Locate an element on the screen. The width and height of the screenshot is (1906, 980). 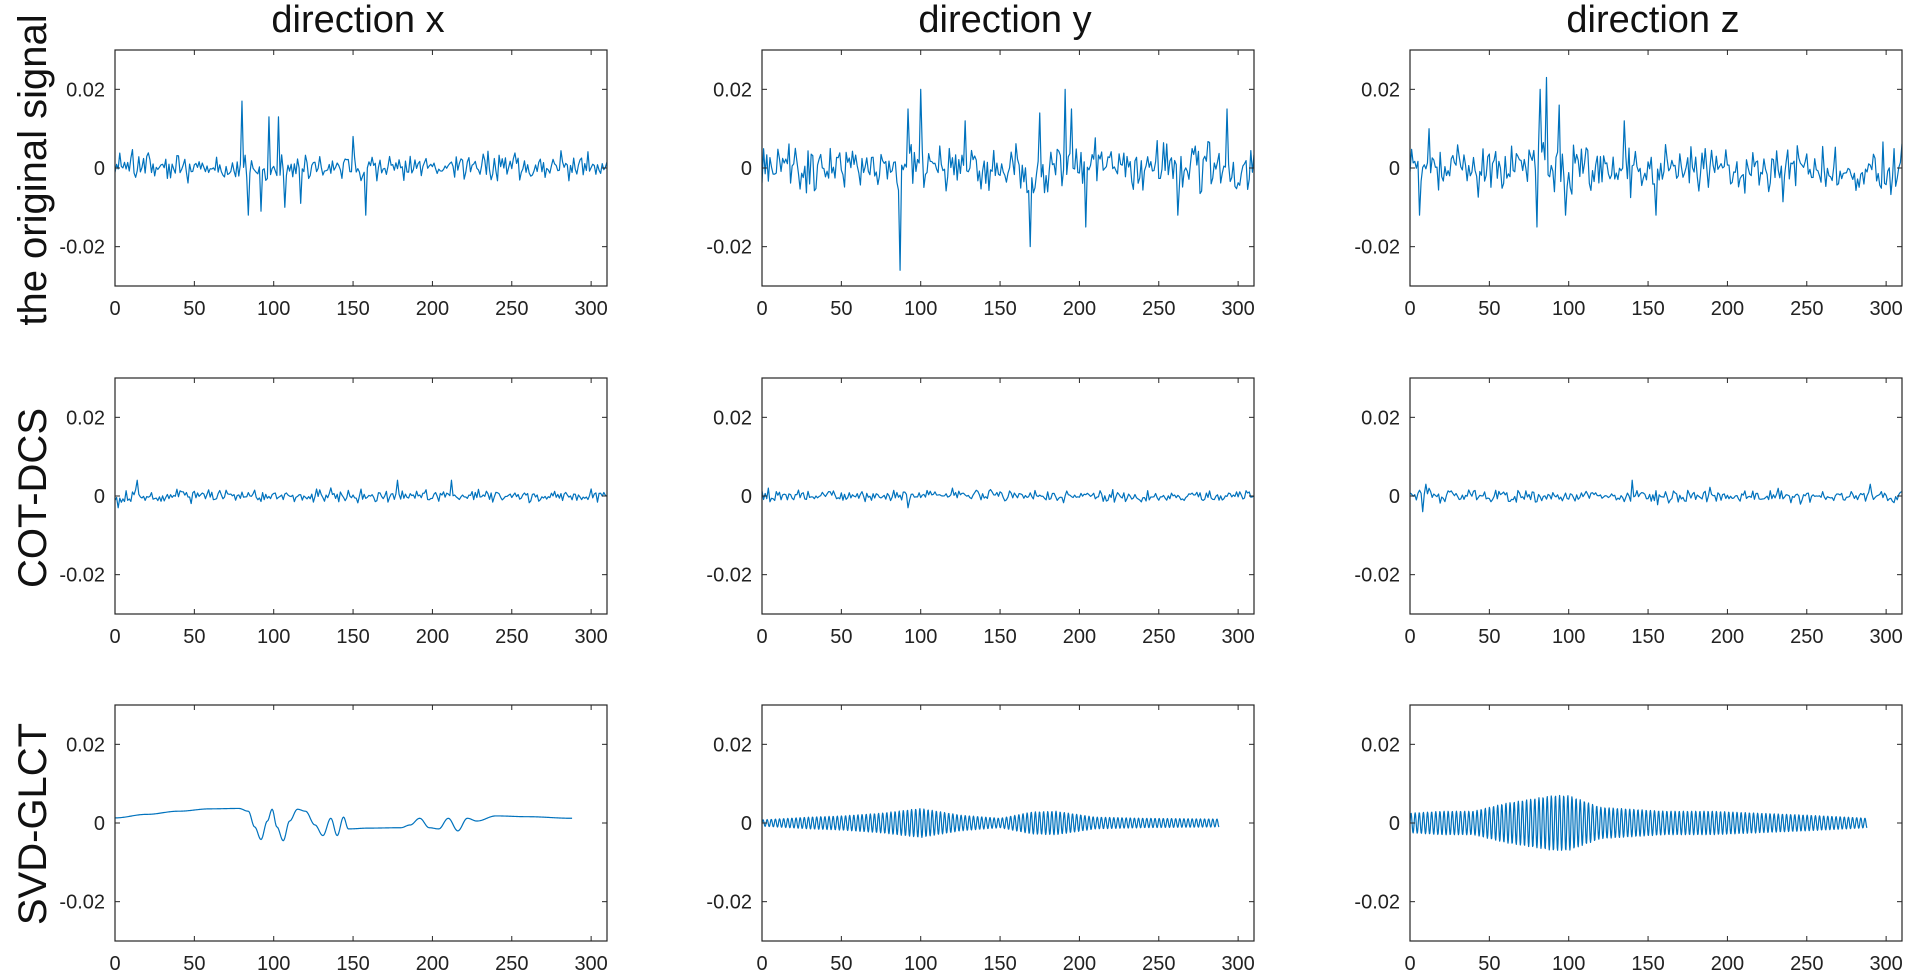
subplot-original-y: 0 50 100 150 200 250 300 -0.02 0 0.02 is located at coordinates (980, 184).